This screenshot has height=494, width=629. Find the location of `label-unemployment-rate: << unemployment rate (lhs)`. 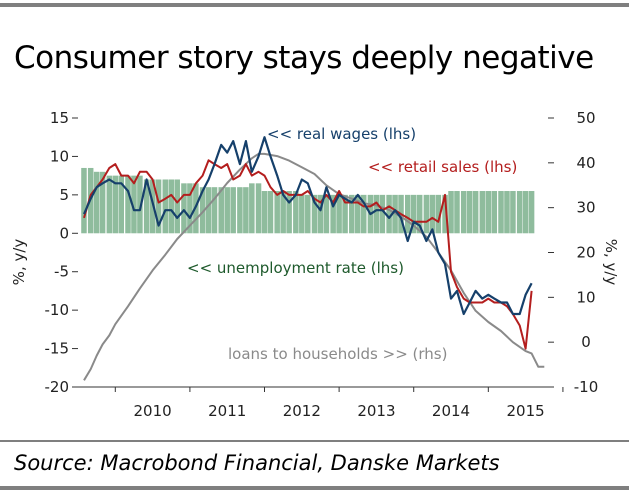

label-unemployment-rate: << unemployment rate (lhs) is located at coordinates (295, 268).